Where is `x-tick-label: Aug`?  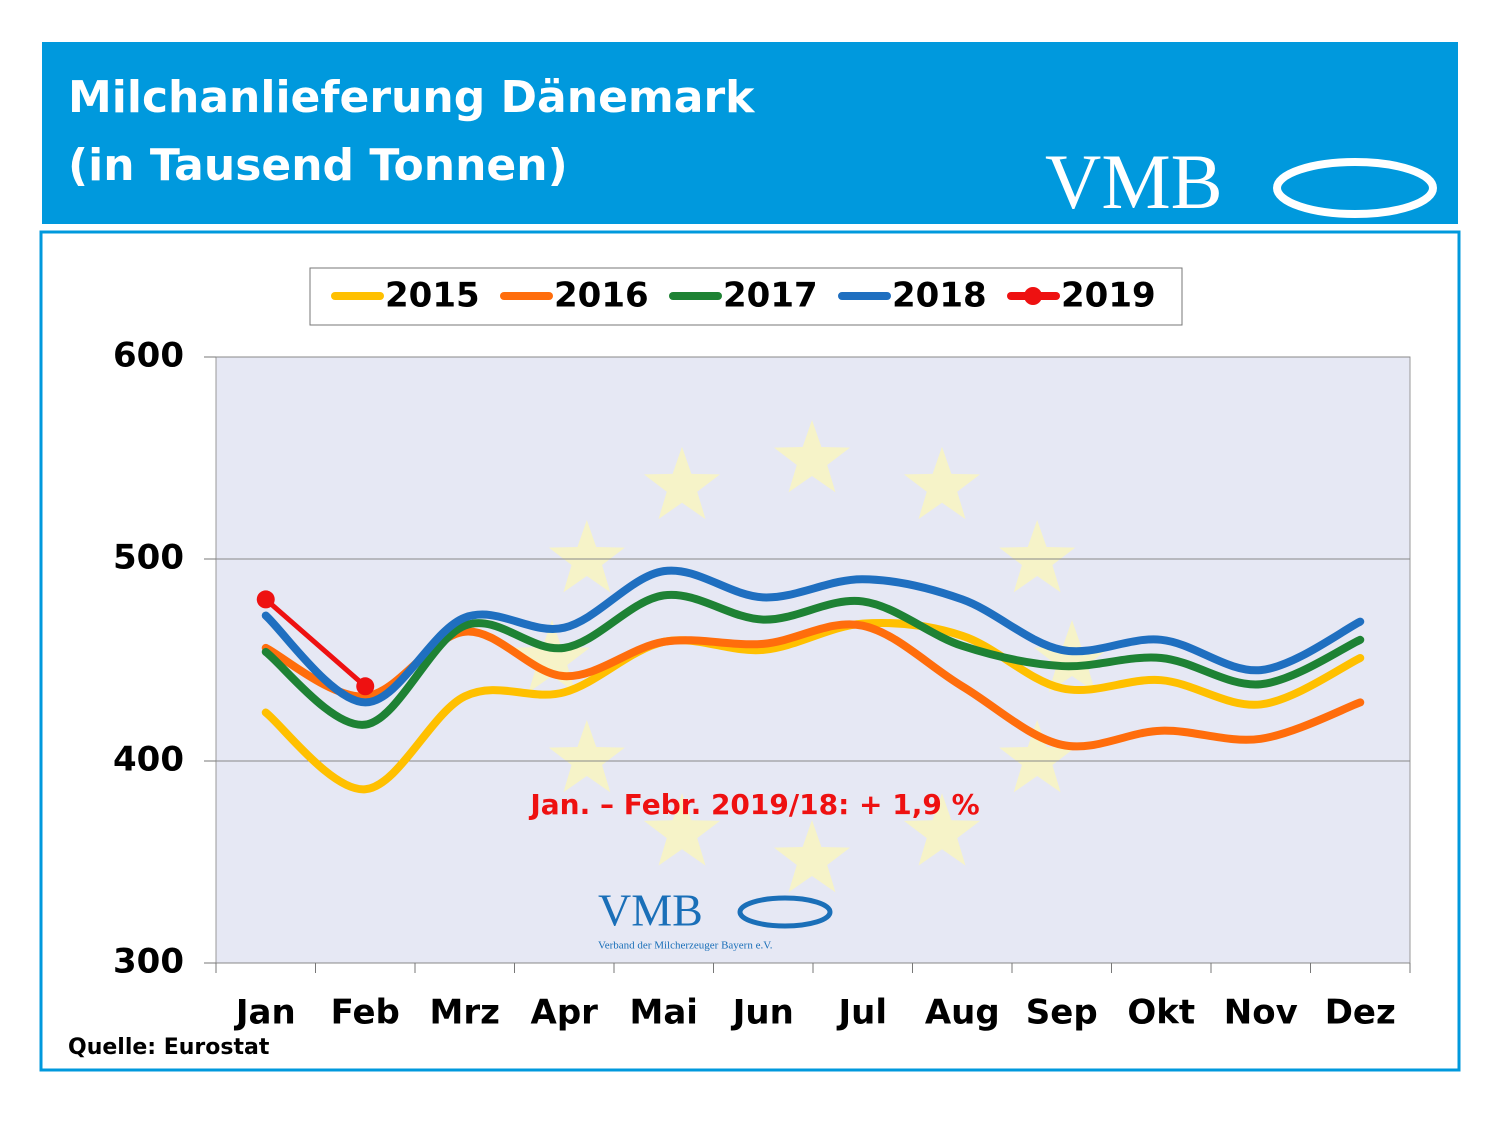
x-tick-label: Aug is located at coordinates (962, 1013).